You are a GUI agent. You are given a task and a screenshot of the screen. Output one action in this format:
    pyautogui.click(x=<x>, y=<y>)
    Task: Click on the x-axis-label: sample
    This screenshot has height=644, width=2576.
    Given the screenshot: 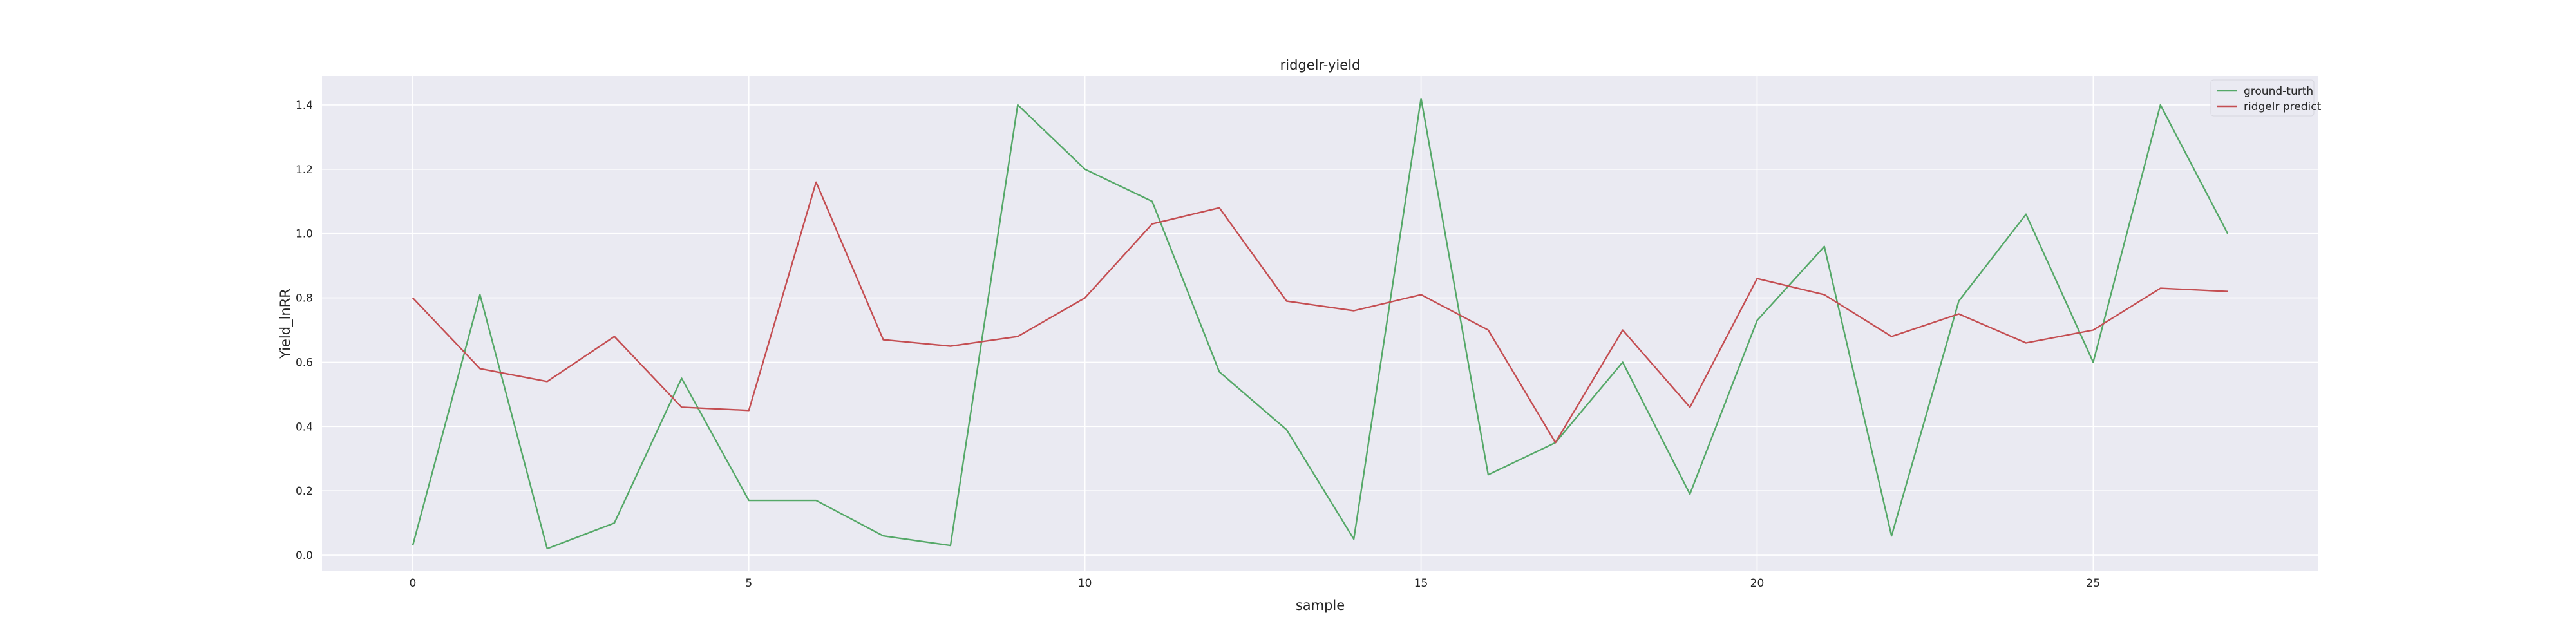 What is the action you would take?
    pyautogui.click(x=1320, y=605)
    